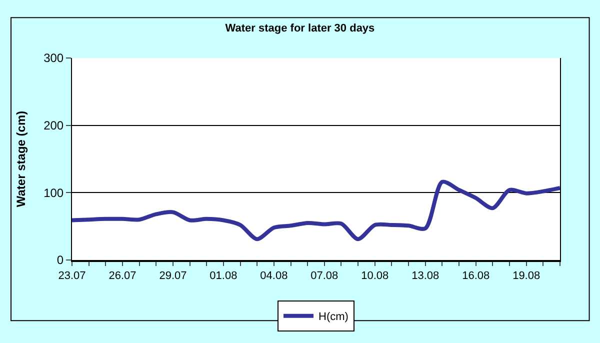 This screenshot has width=600, height=343. I want to click on x-tick-label: 07.08, so click(324, 276).